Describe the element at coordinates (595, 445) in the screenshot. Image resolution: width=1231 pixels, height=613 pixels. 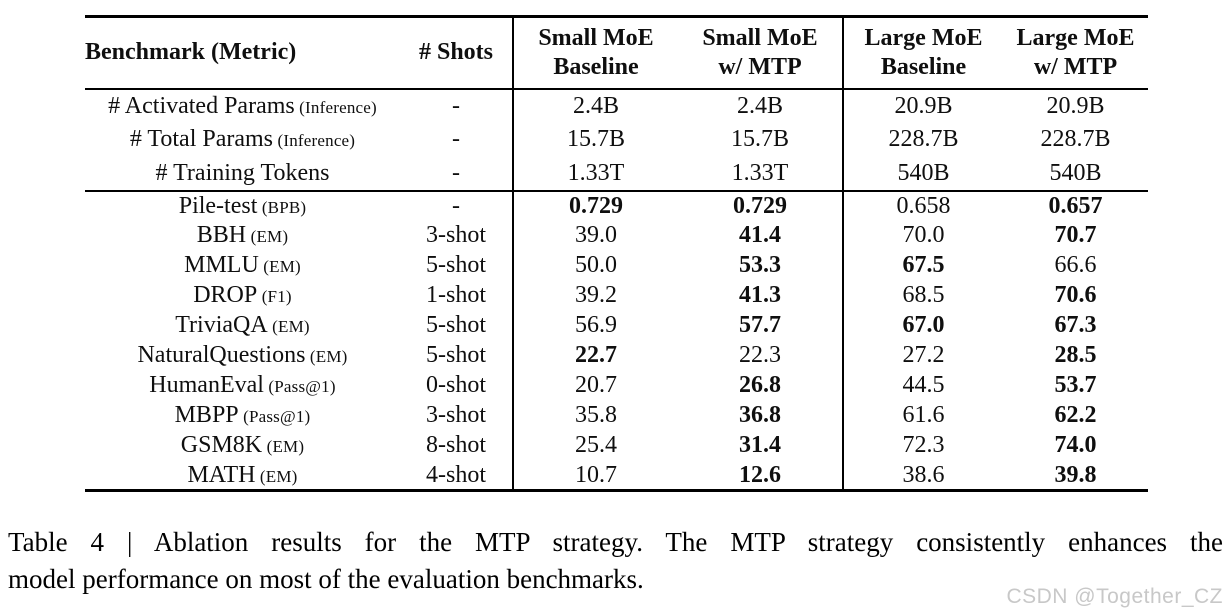
I see `value-cell: 25.4` at that location.